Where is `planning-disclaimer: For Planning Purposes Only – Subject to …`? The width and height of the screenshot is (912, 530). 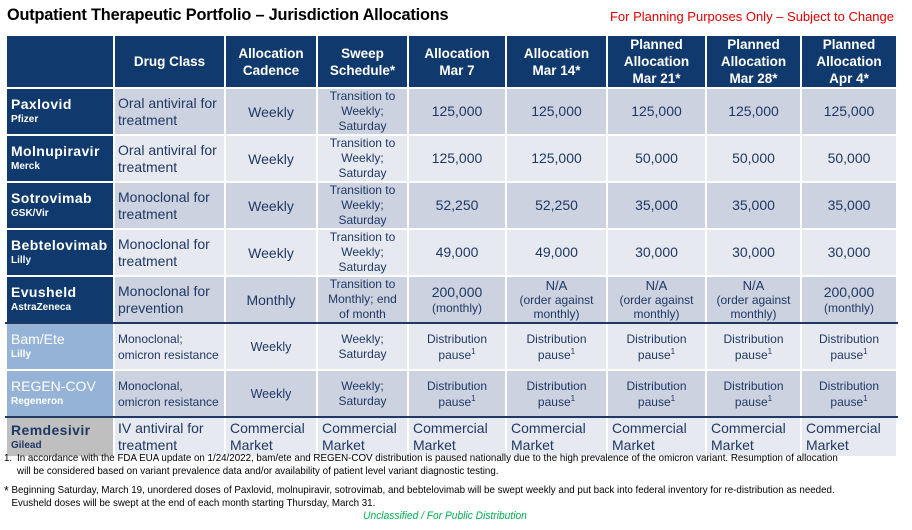
planning-disclaimer: For Planning Purposes Only – Subject to … is located at coordinates (751, 16).